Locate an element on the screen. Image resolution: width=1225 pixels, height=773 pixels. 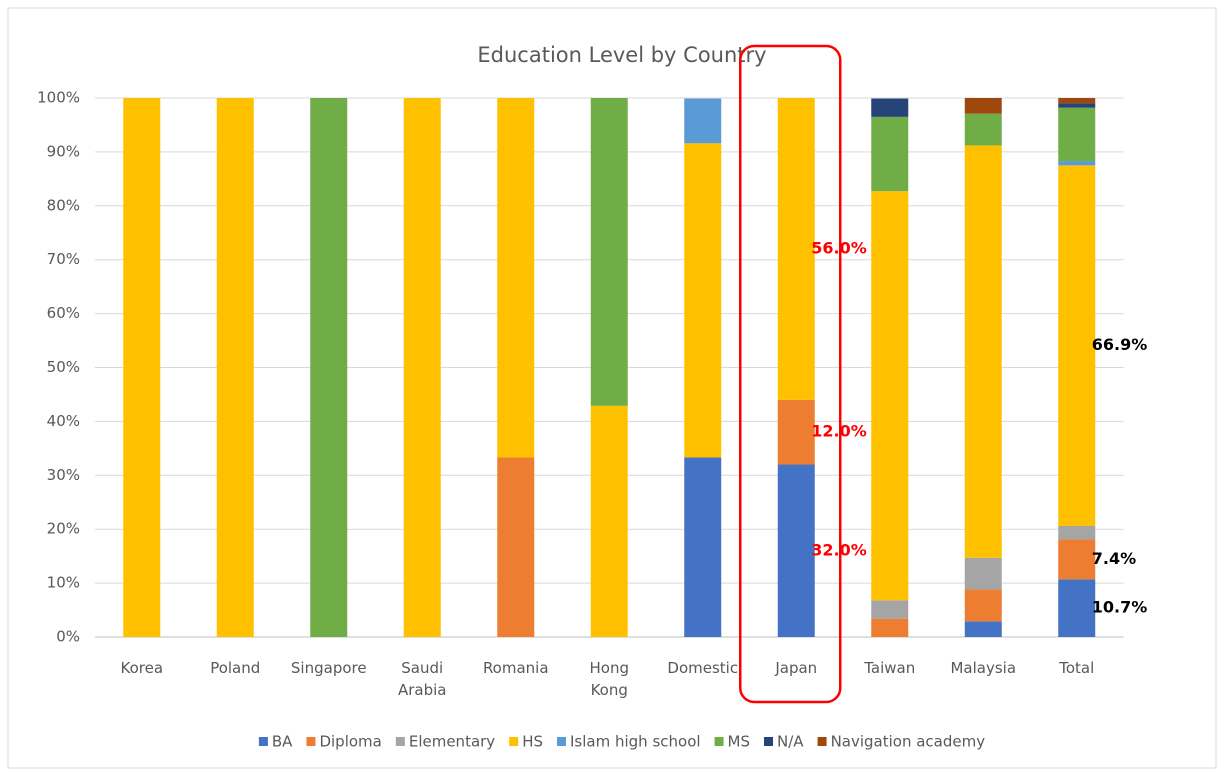
legend-label: Diploma is located at coordinates (350, 742).